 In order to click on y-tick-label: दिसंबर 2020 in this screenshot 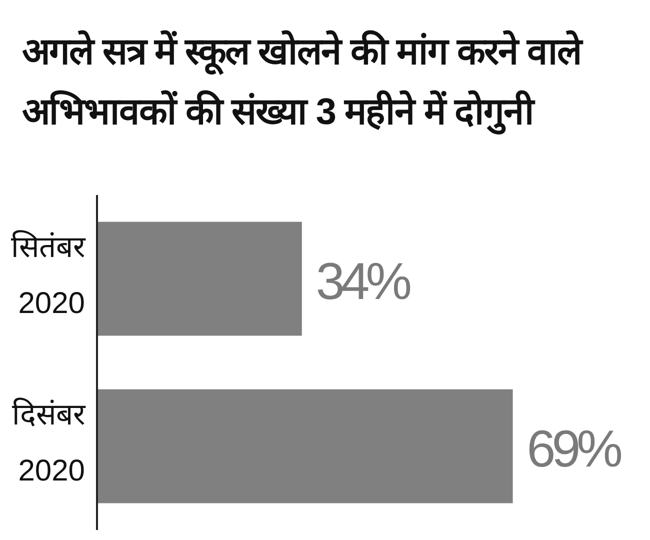, I will do `click(49, 442)`.